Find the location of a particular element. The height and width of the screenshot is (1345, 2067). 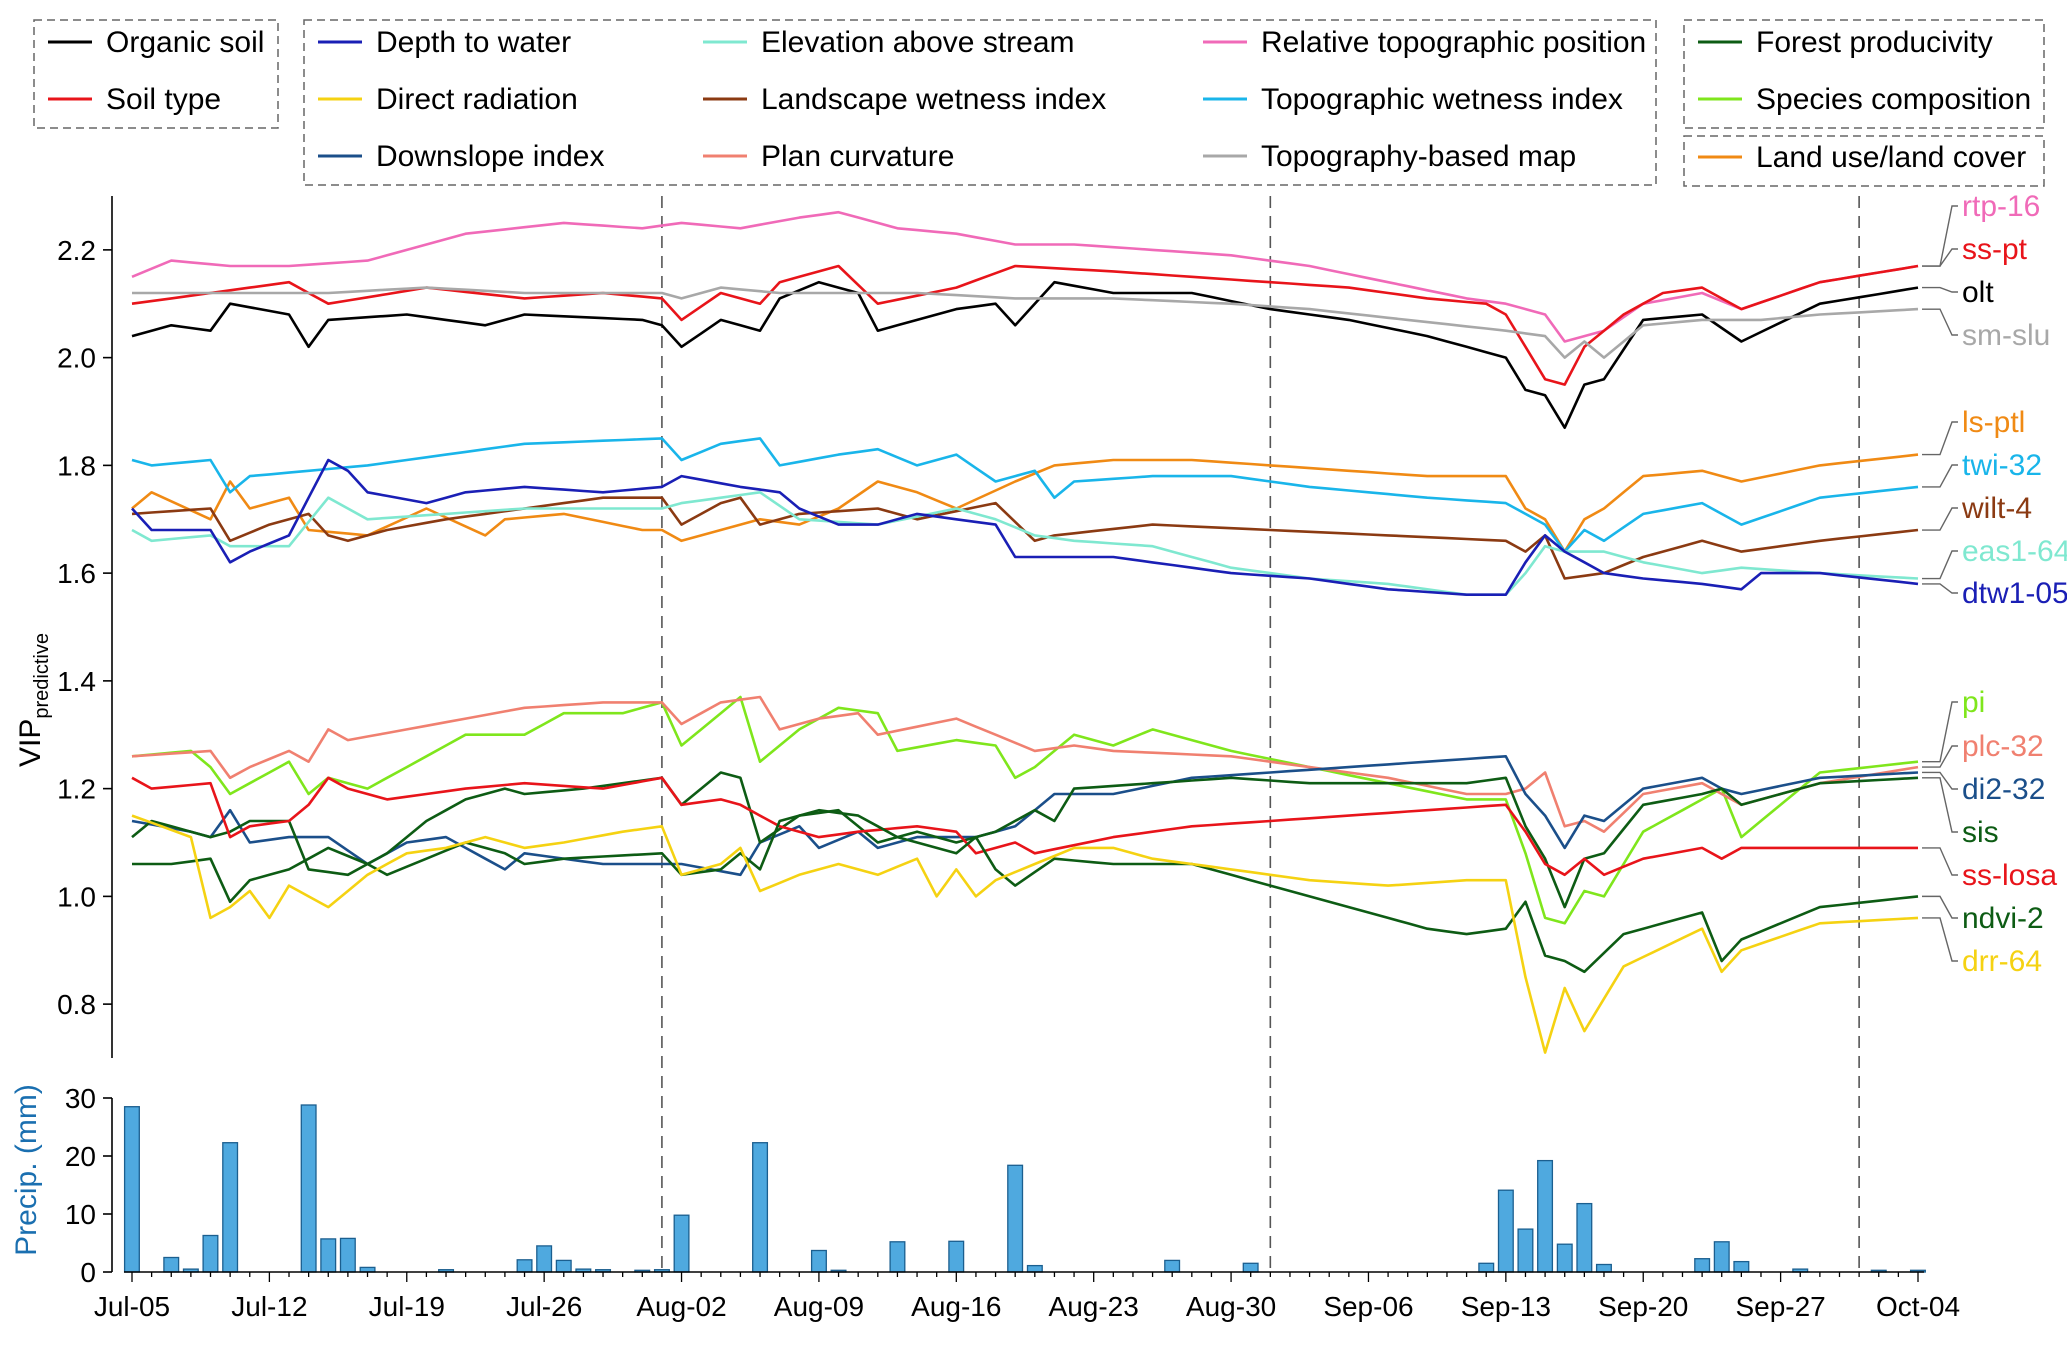

x-tick-label: Sep-13 is located at coordinates (1506, 1306).